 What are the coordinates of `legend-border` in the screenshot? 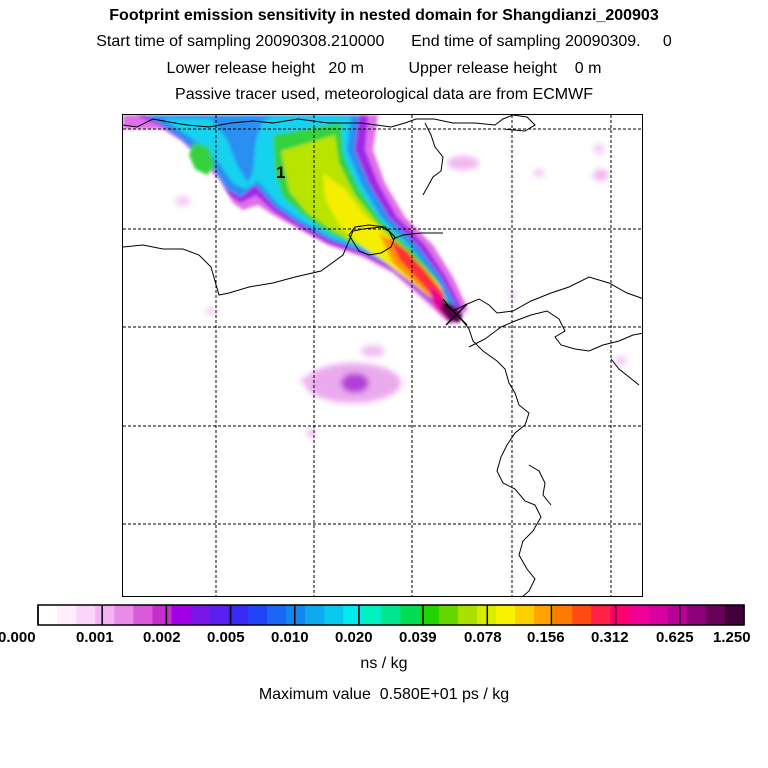 It's located at (391, 615).